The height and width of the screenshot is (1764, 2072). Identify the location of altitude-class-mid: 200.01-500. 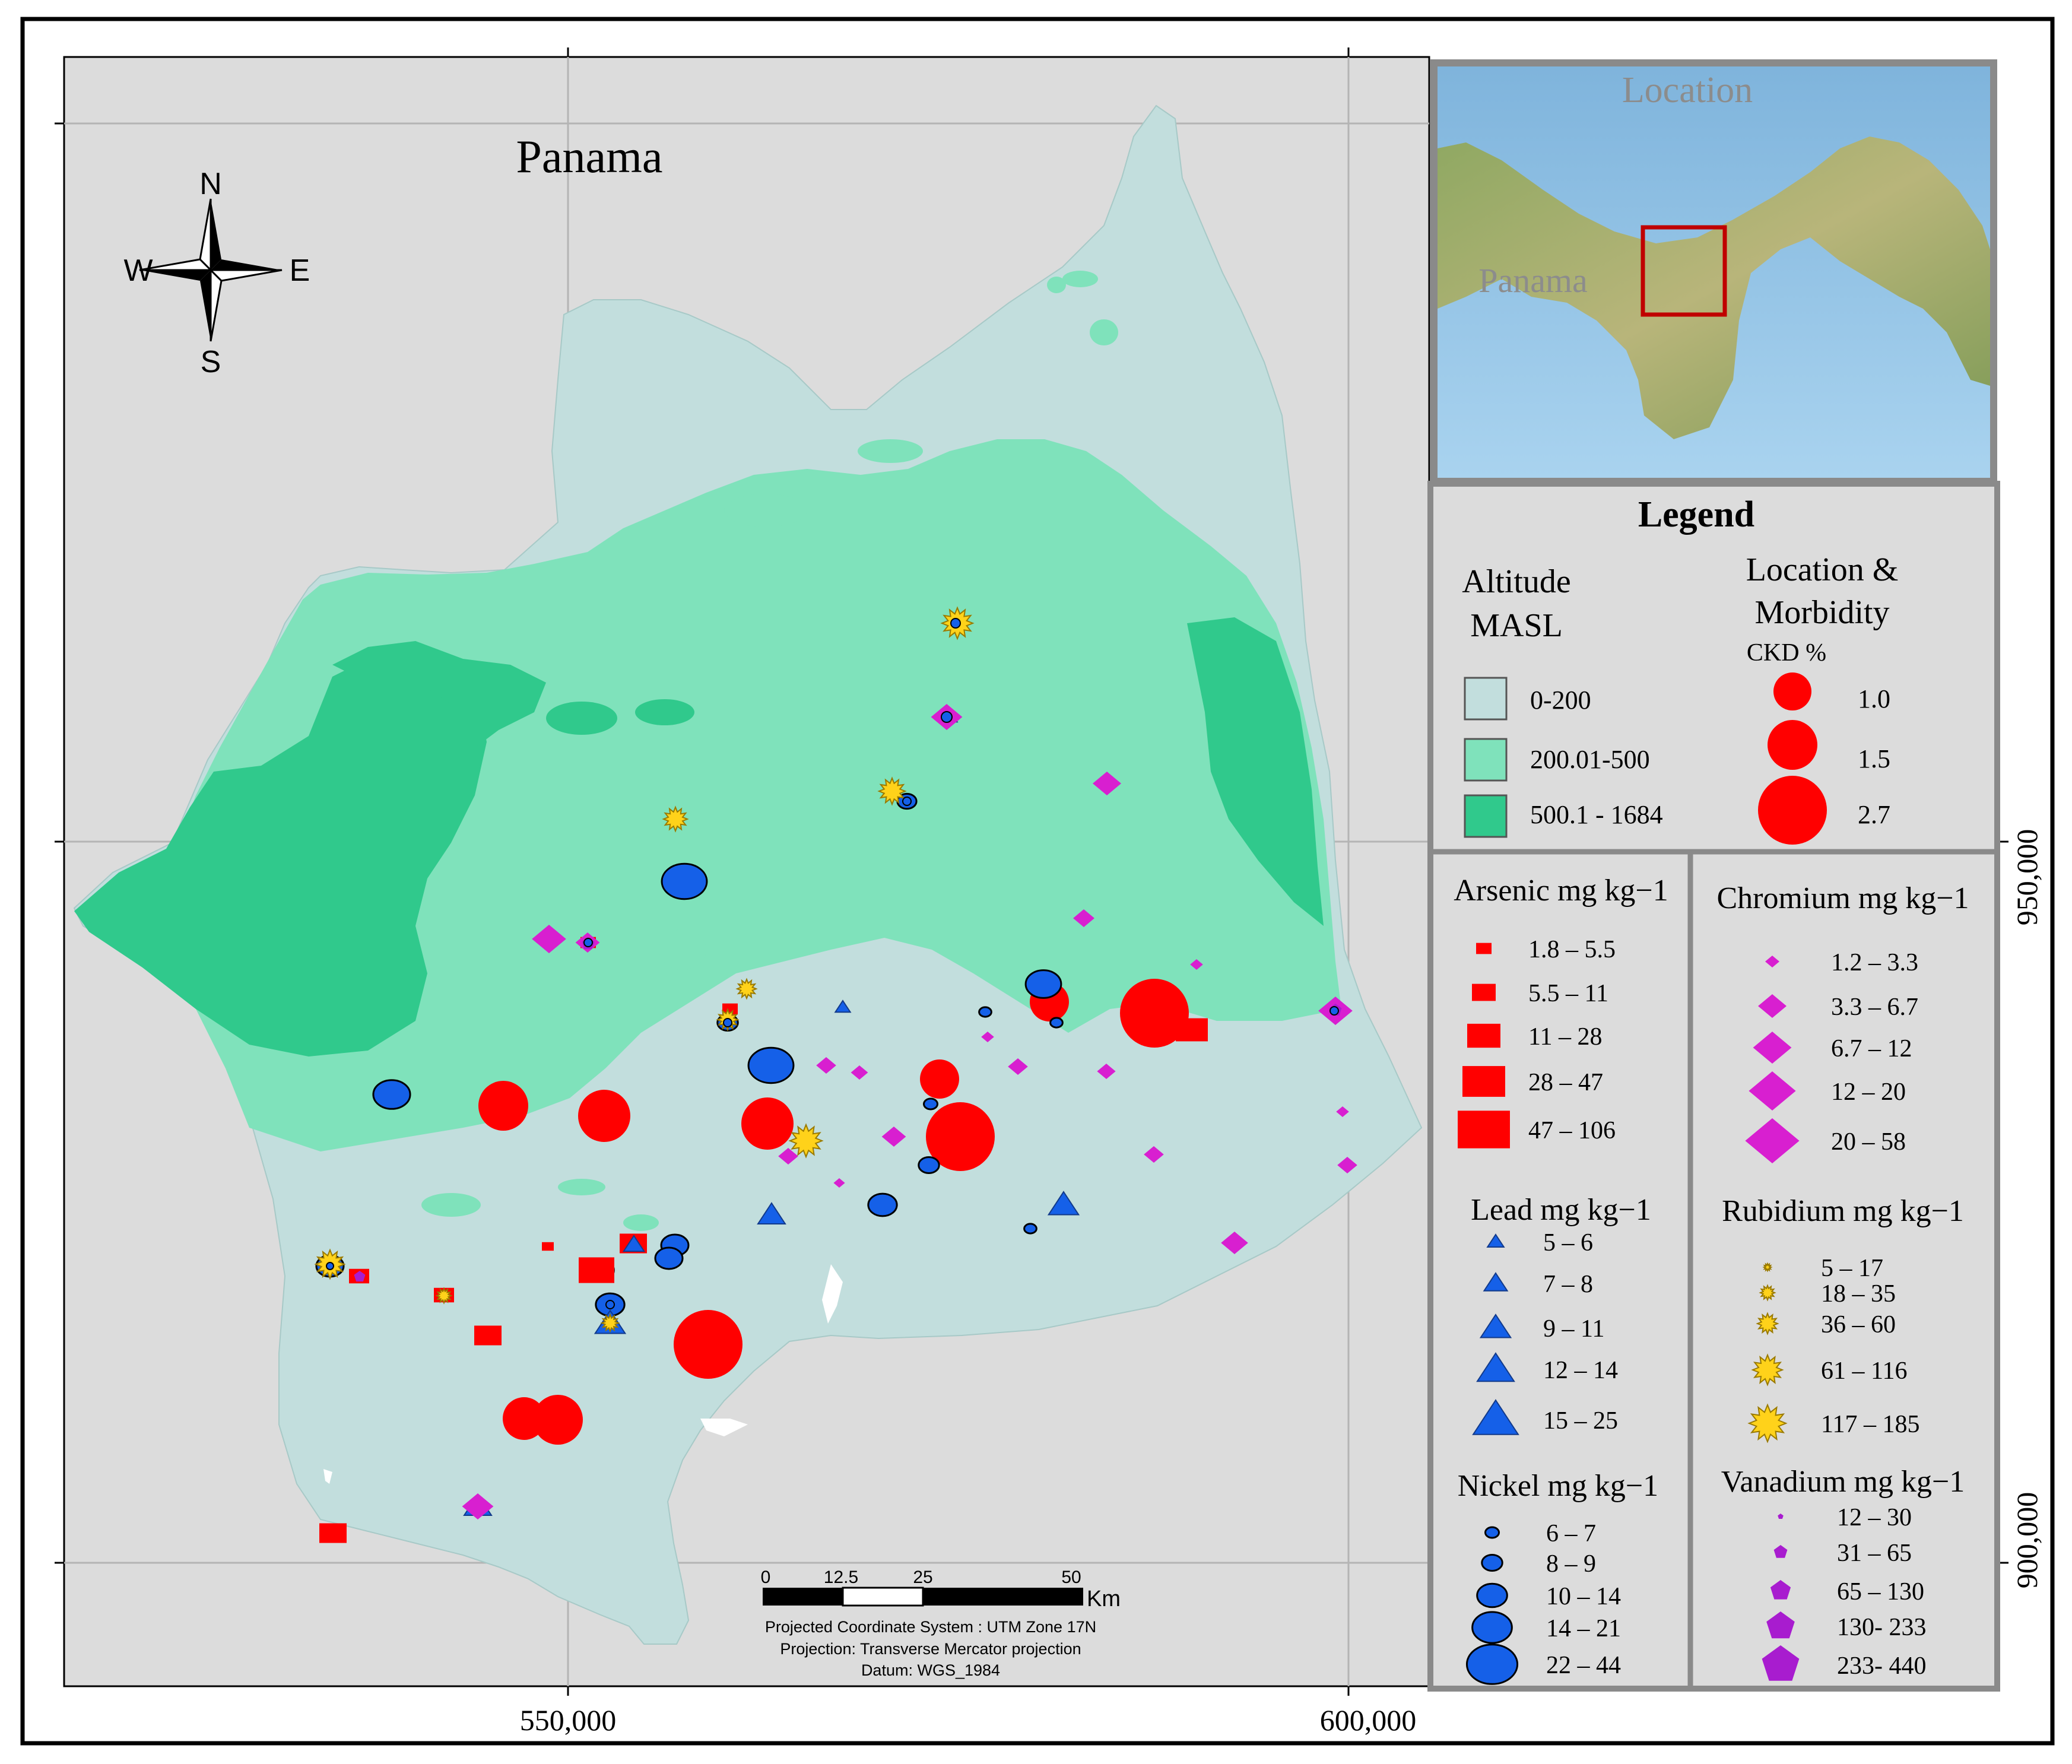
(1590, 759).